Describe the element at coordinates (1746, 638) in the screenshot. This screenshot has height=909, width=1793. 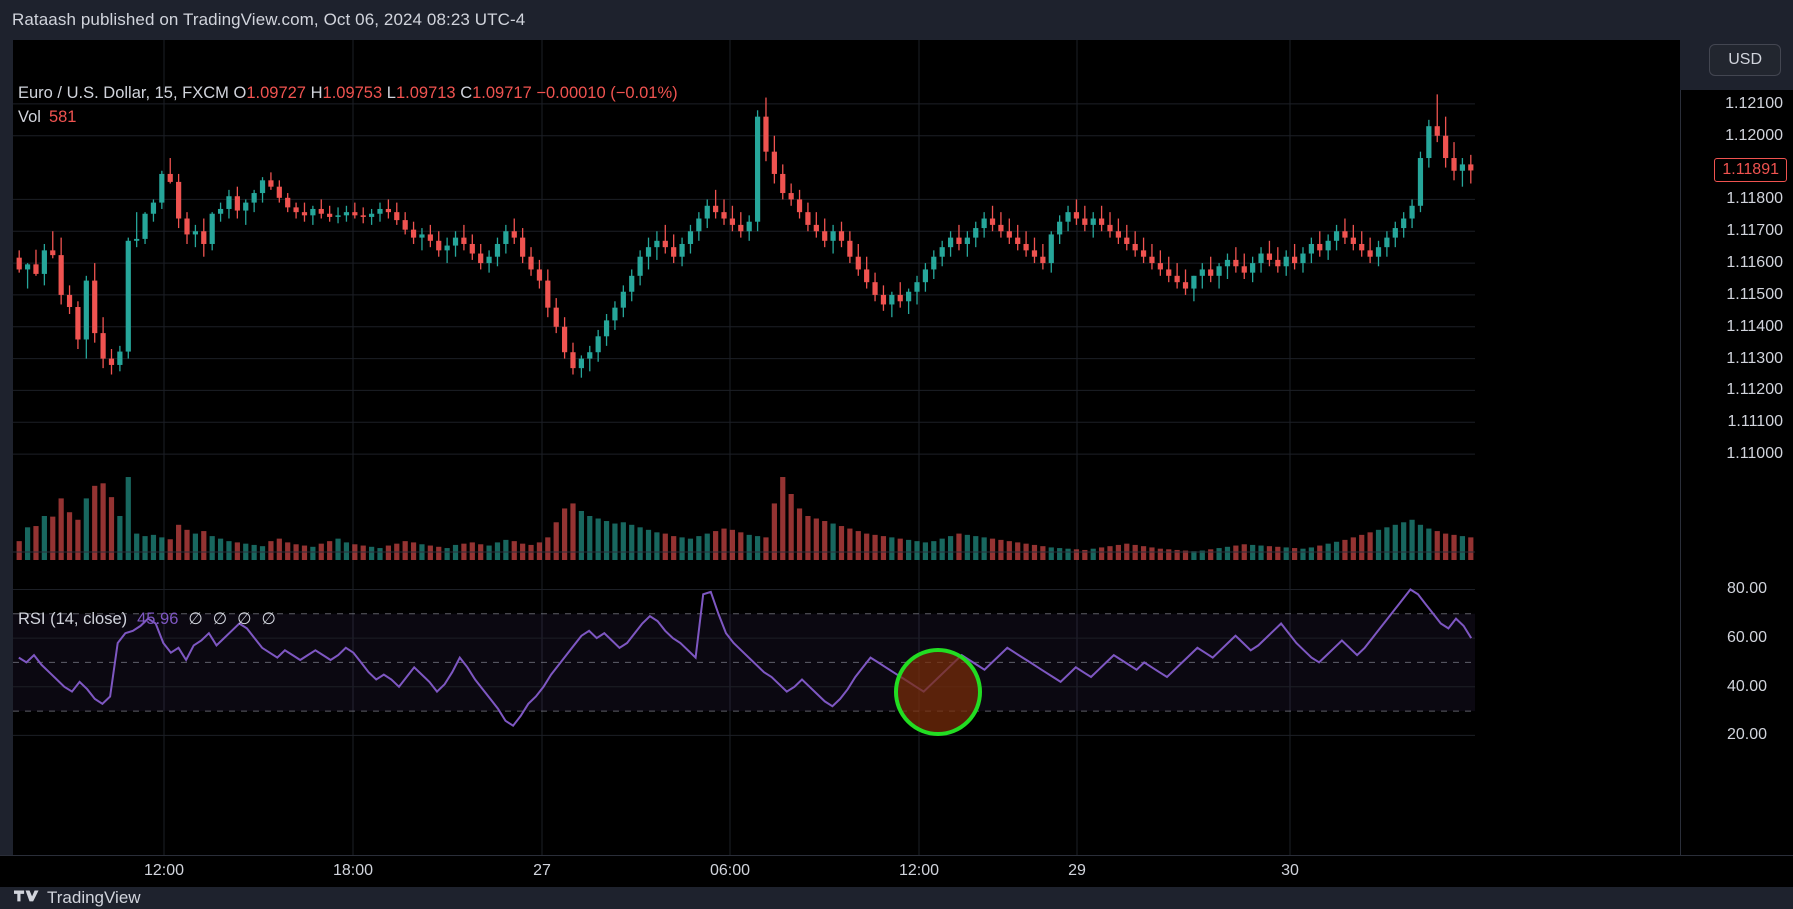
I see `rsi-tick: 60.00` at that location.